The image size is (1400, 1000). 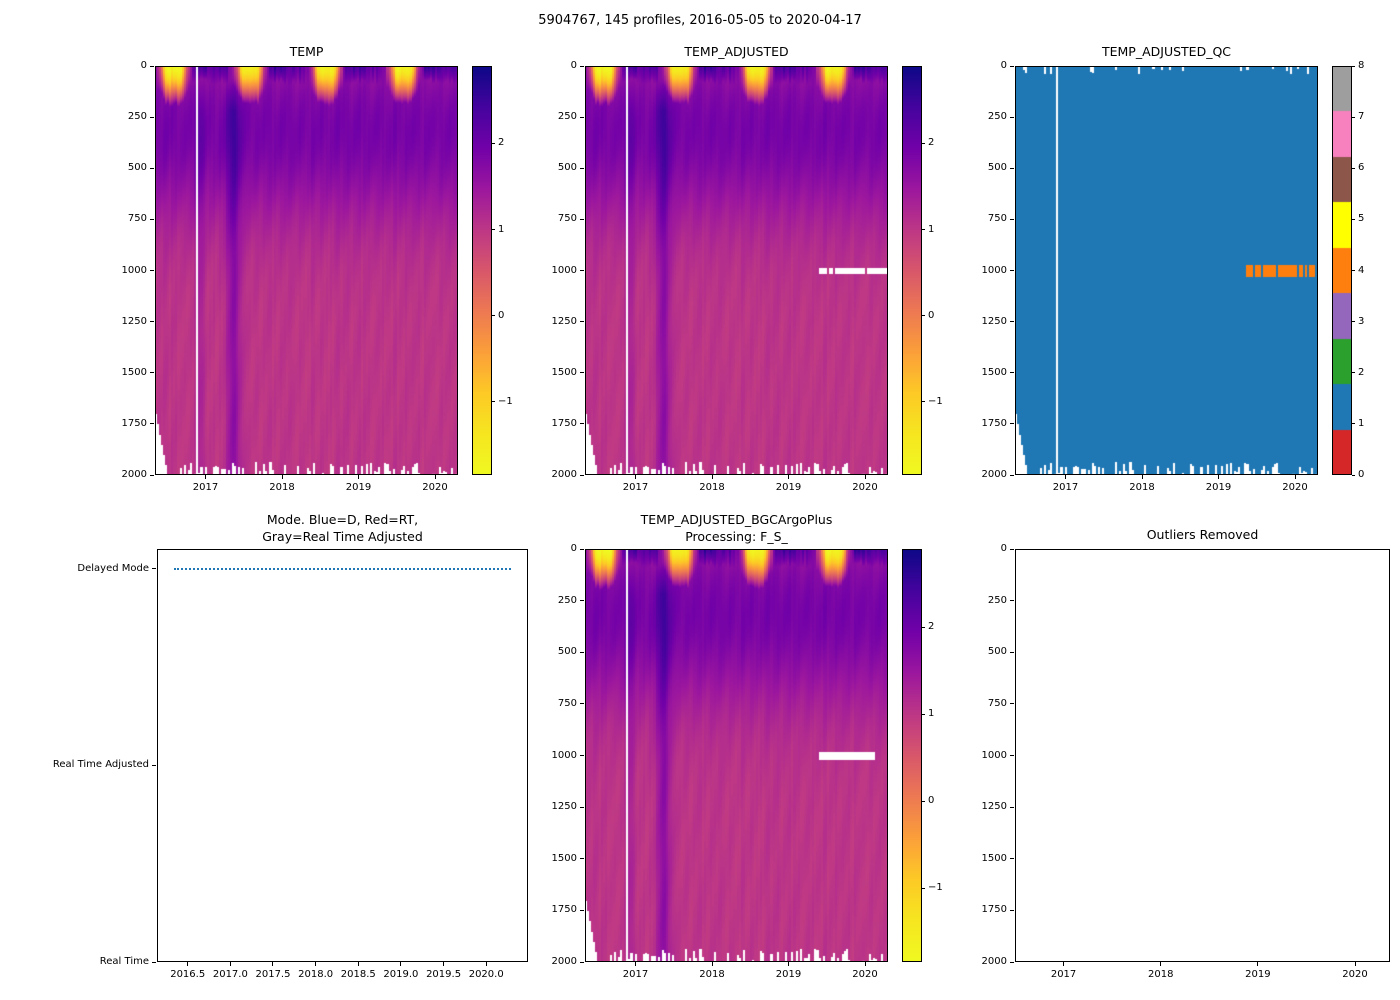 What do you see at coordinates (342, 519) in the screenshot?
I see `mode-title-line1: Mode. Blue=D, Red=RT,` at bounding box center [342, 519].